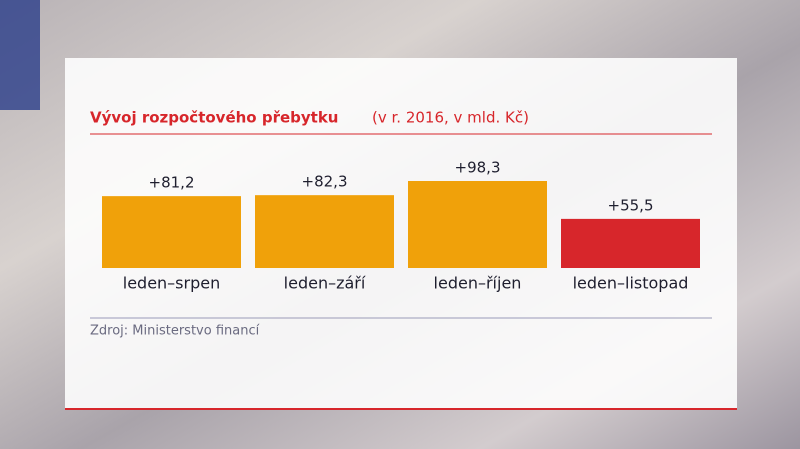 This screenshot has height=449, width=800. I want to click on chart-title: Vývoj rozpočtového přebytku, so click(214, 118).